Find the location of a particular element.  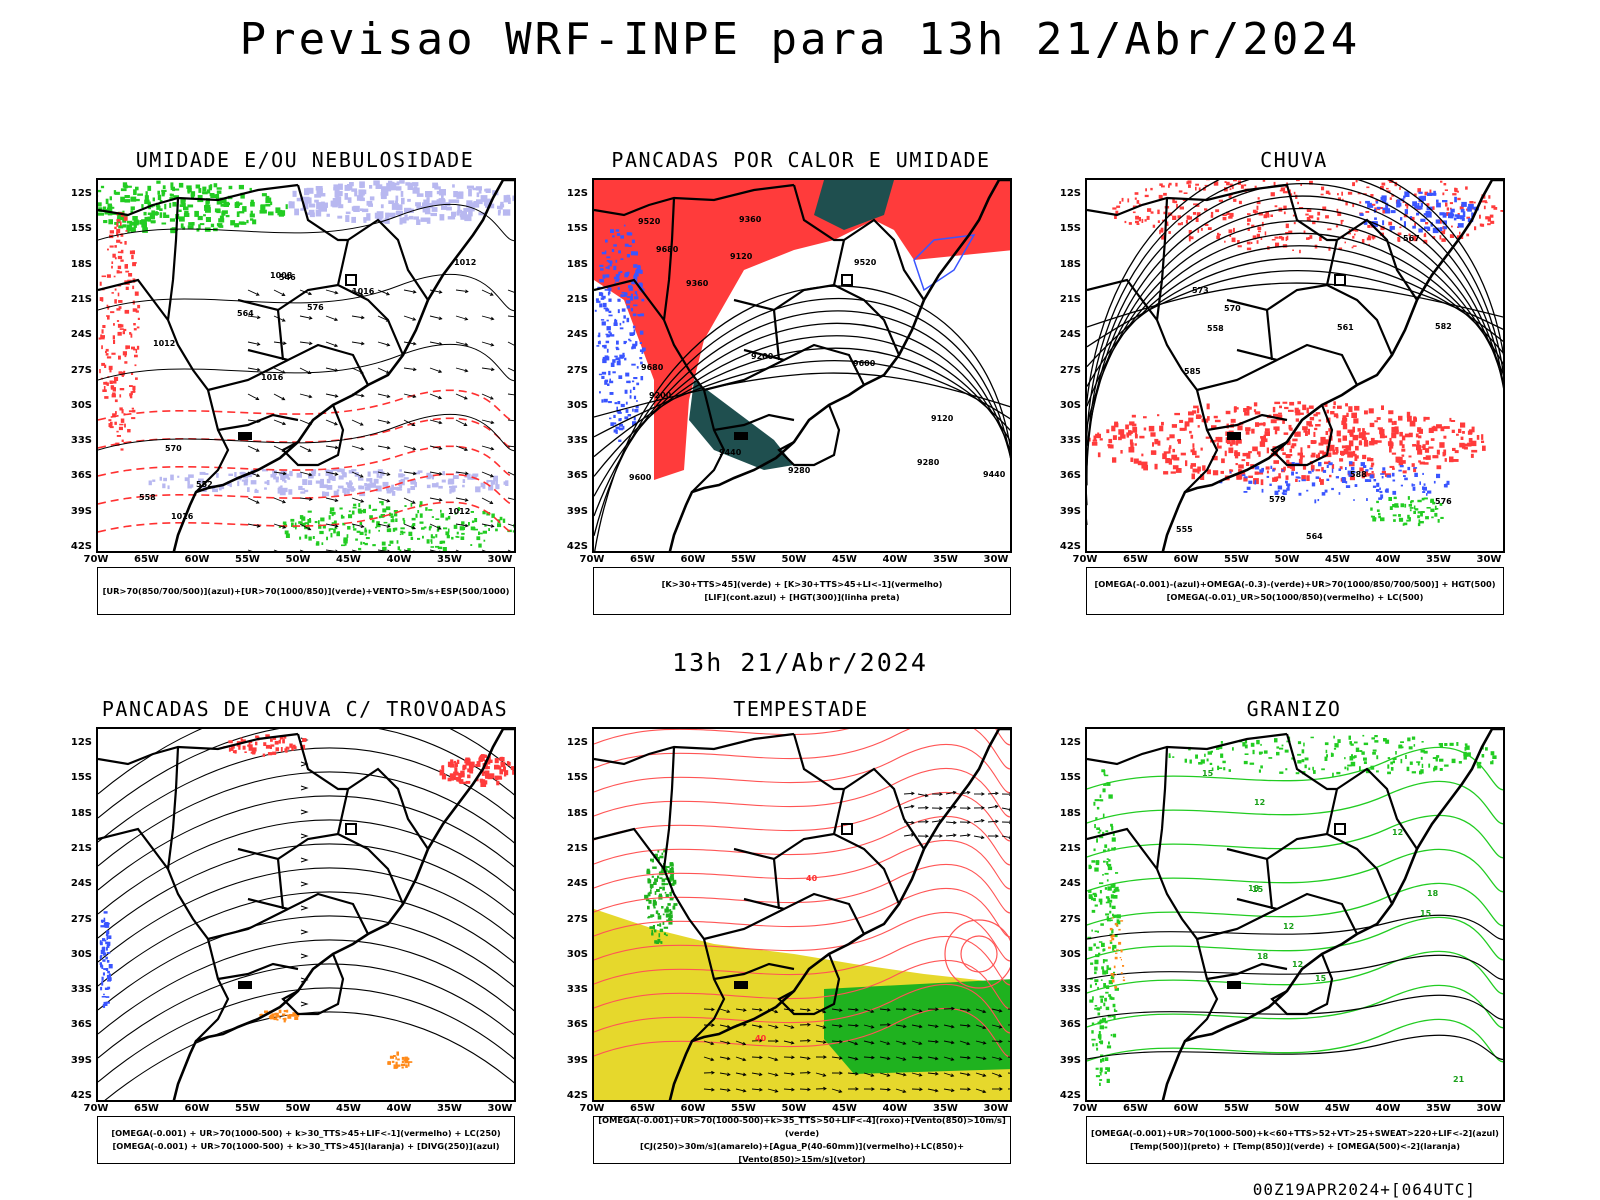

panel-title: PANCADAS POR CALOR E UMIDADE is located at coordinates (801, 160).